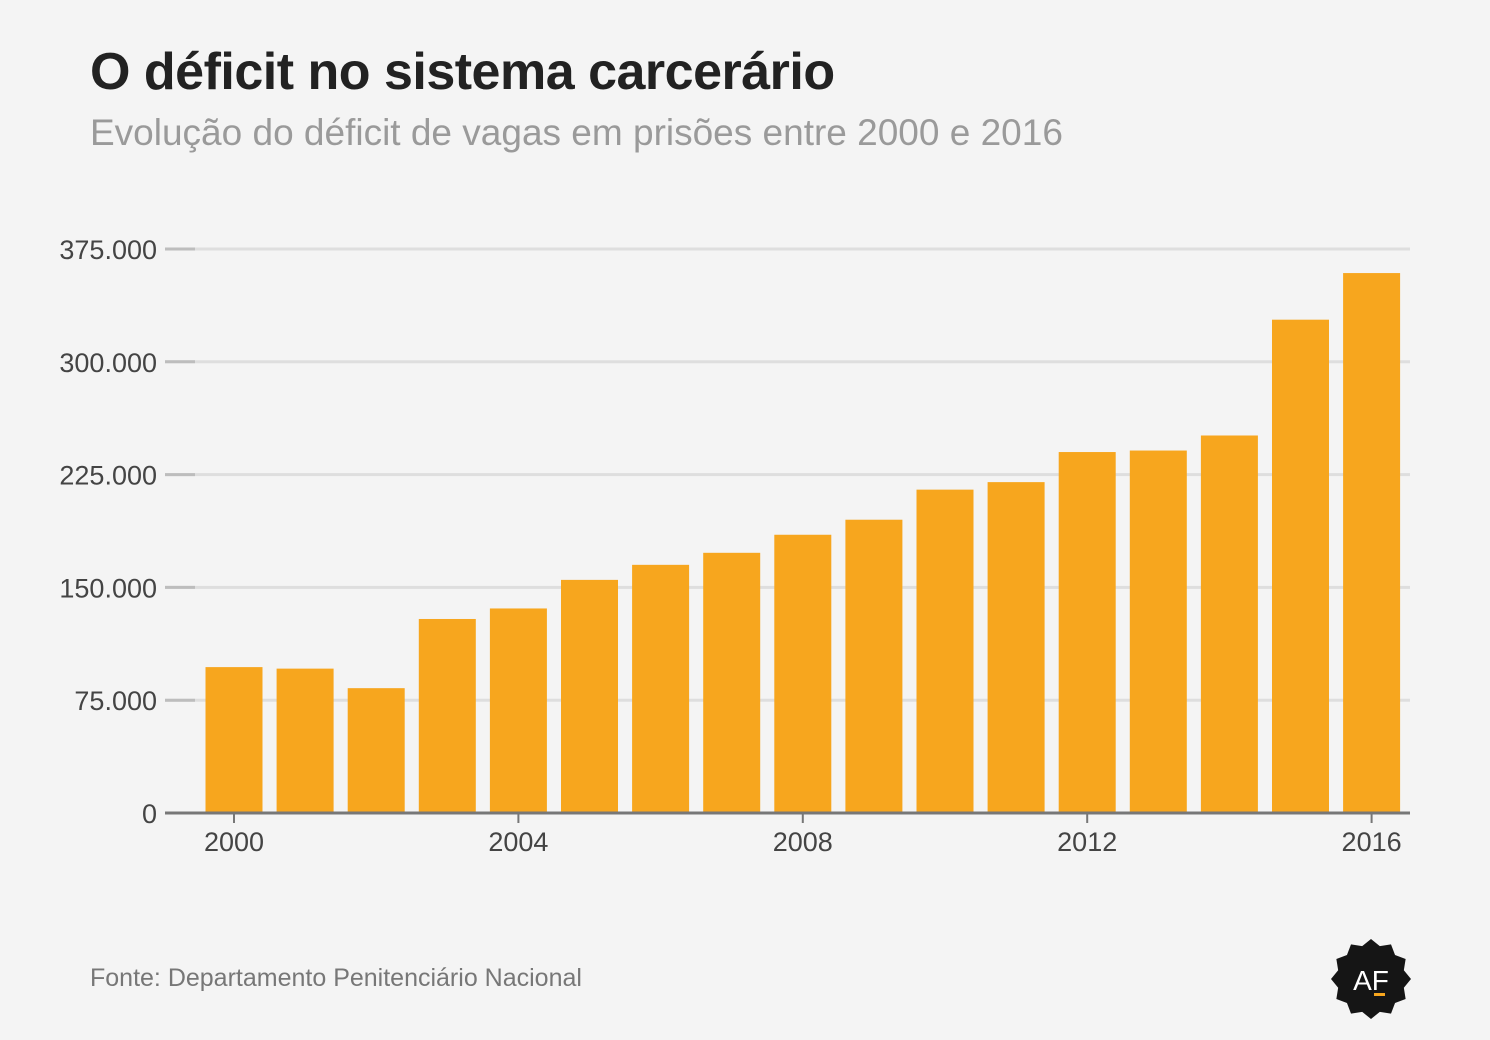  What do you see at coordinates (108, 250) in the screenshot?
I see `y-tick-label: 375.000` at bounding box center [108, 250].